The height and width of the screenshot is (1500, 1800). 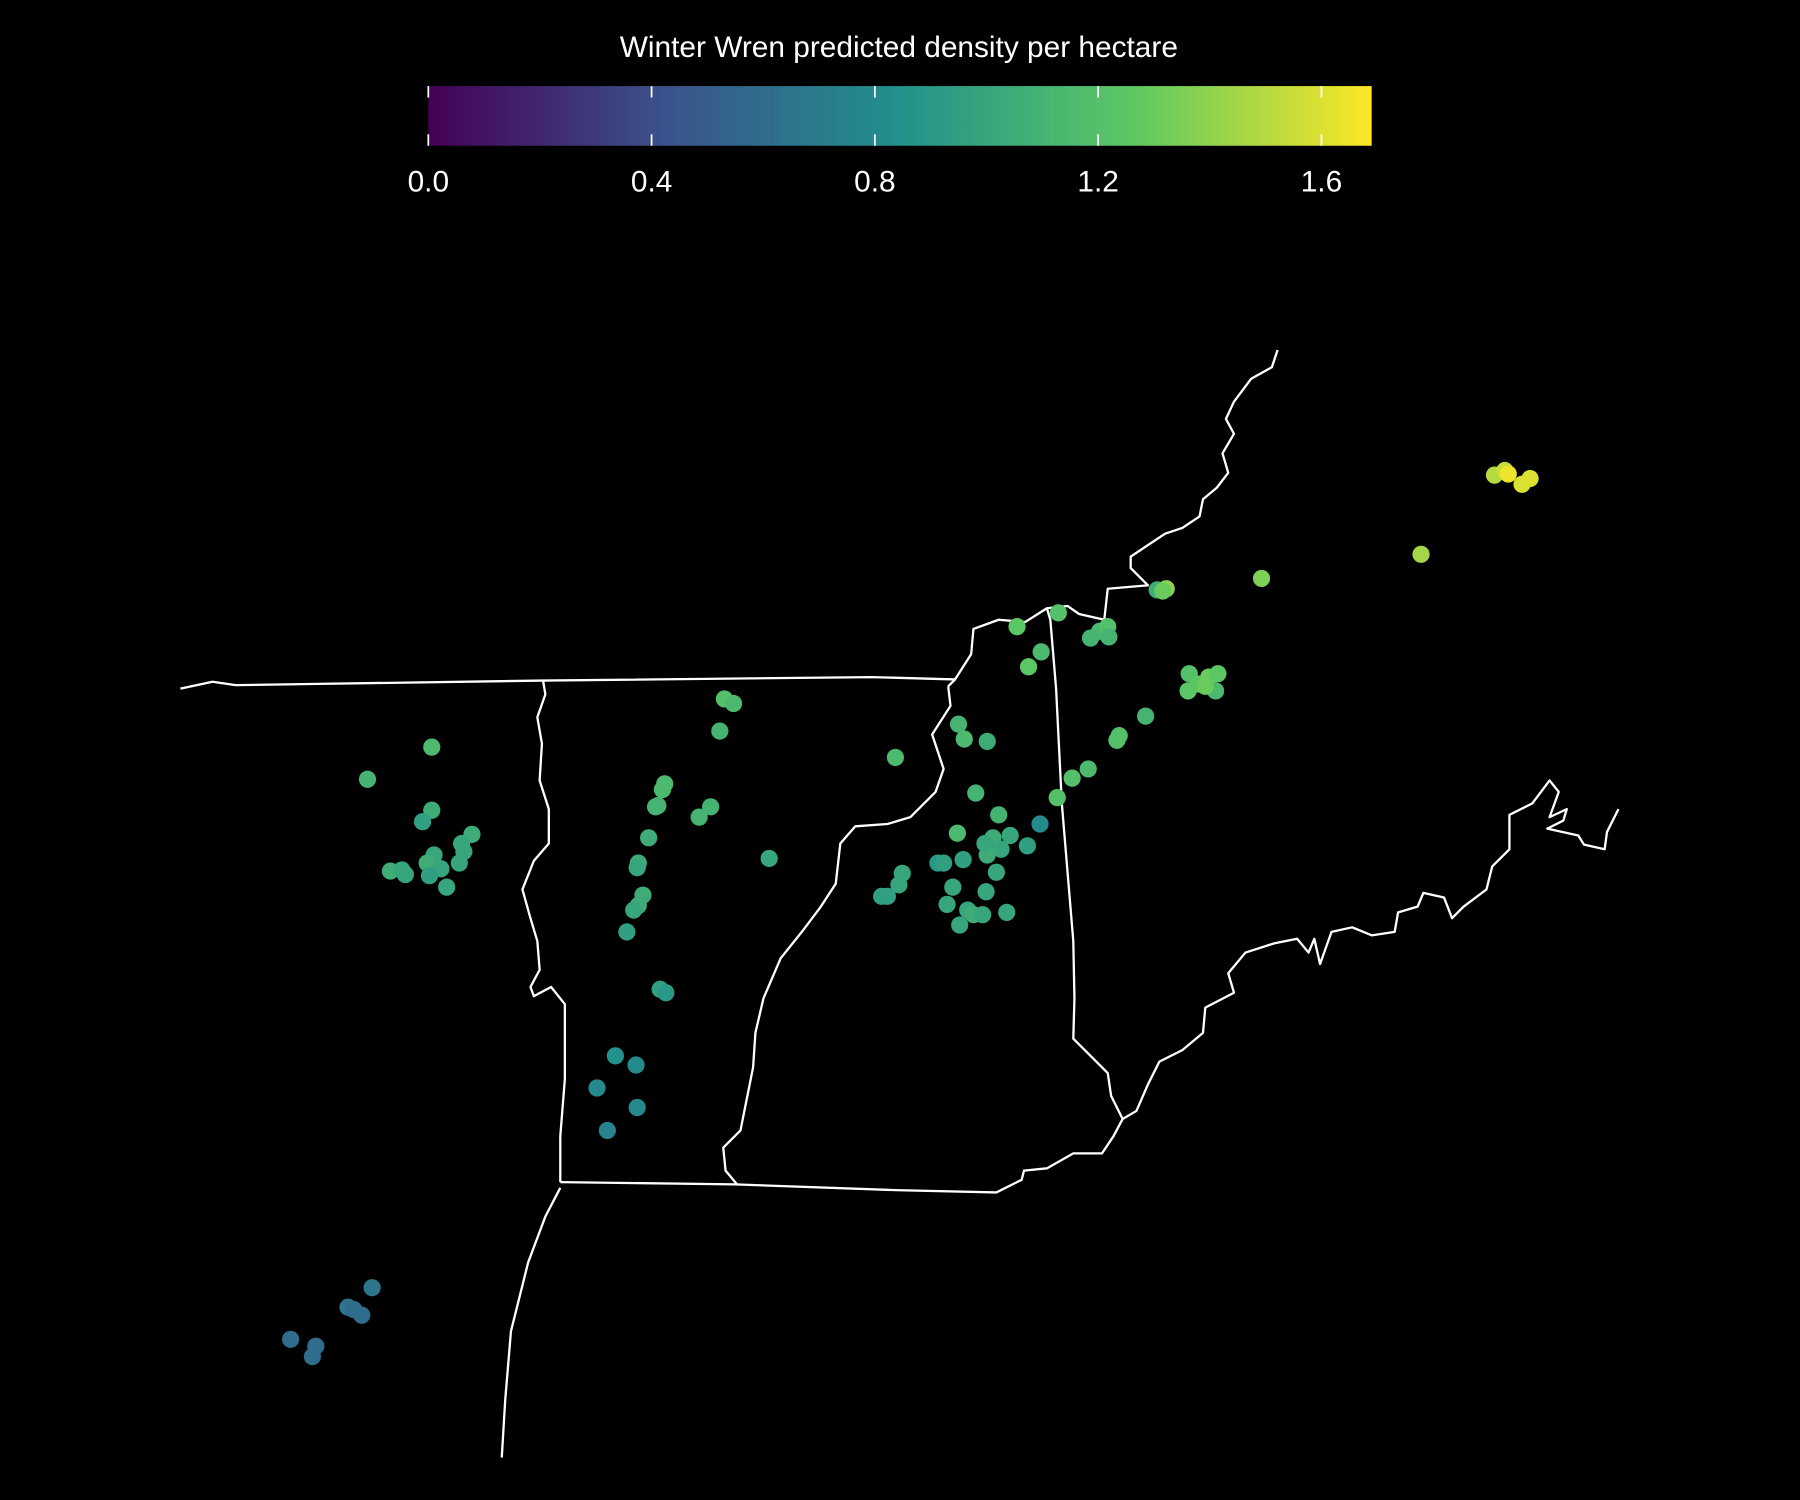 What do you see at coordinates (900, 116) in the screenshot?
I see `colorbar` at bounding box center [900, 116].